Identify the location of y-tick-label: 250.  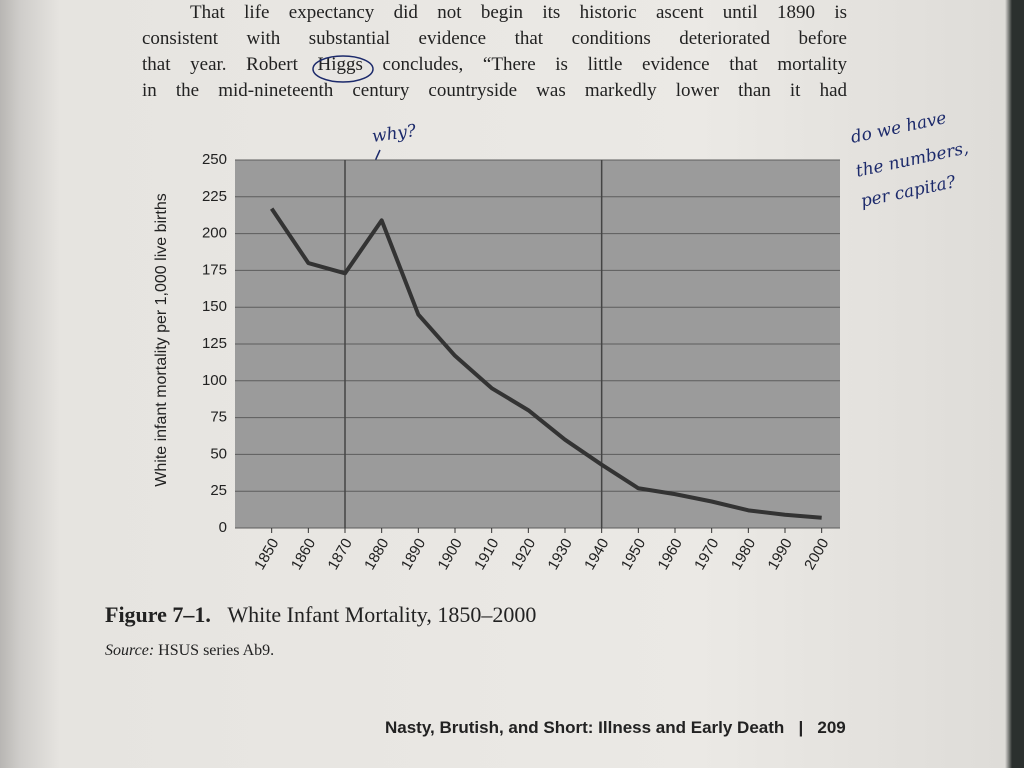
(214, 159).